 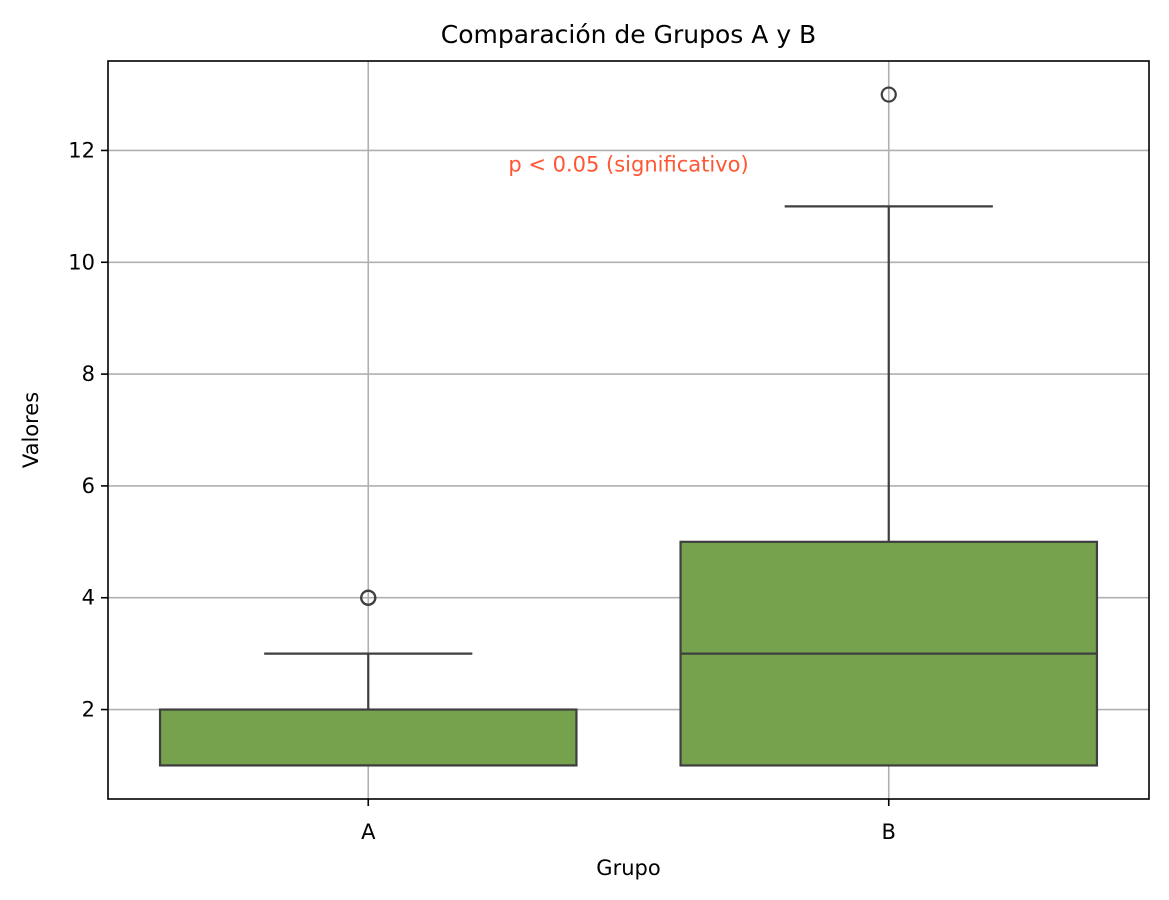 What do you see at coordinates (88, 374) in the screenshot?
I see `y-tick-label: 8` at bounding box center [88, 374].